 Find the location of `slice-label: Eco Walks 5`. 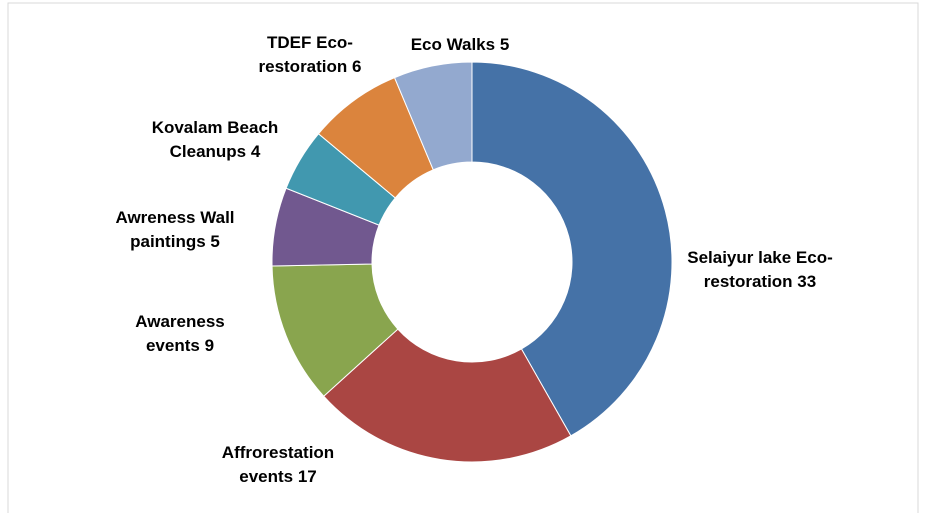

slice-label: Eco Walks 5 is located at coordinates (460, 45).